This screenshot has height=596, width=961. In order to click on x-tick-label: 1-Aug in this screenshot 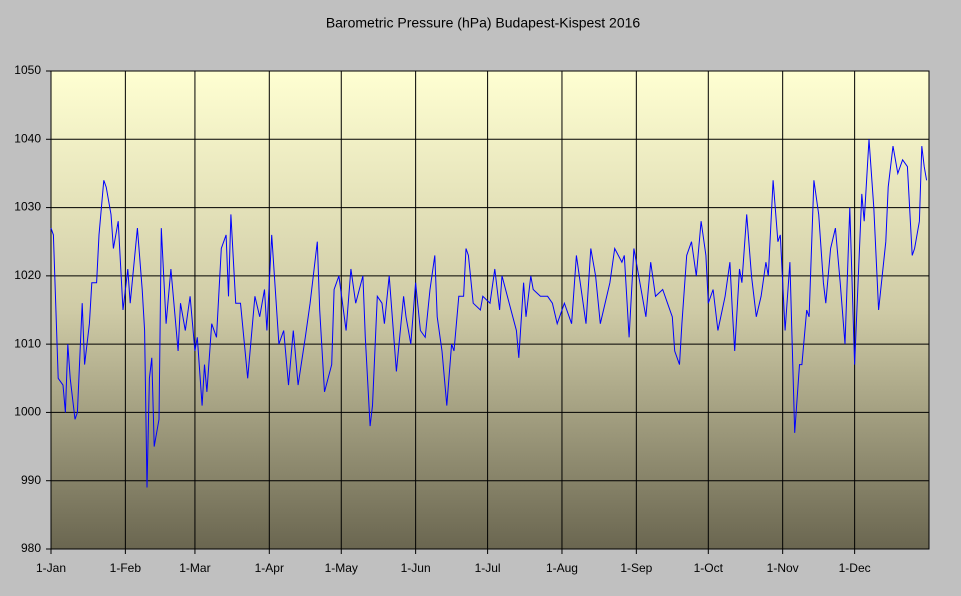, I will do `click(562, 568)`.